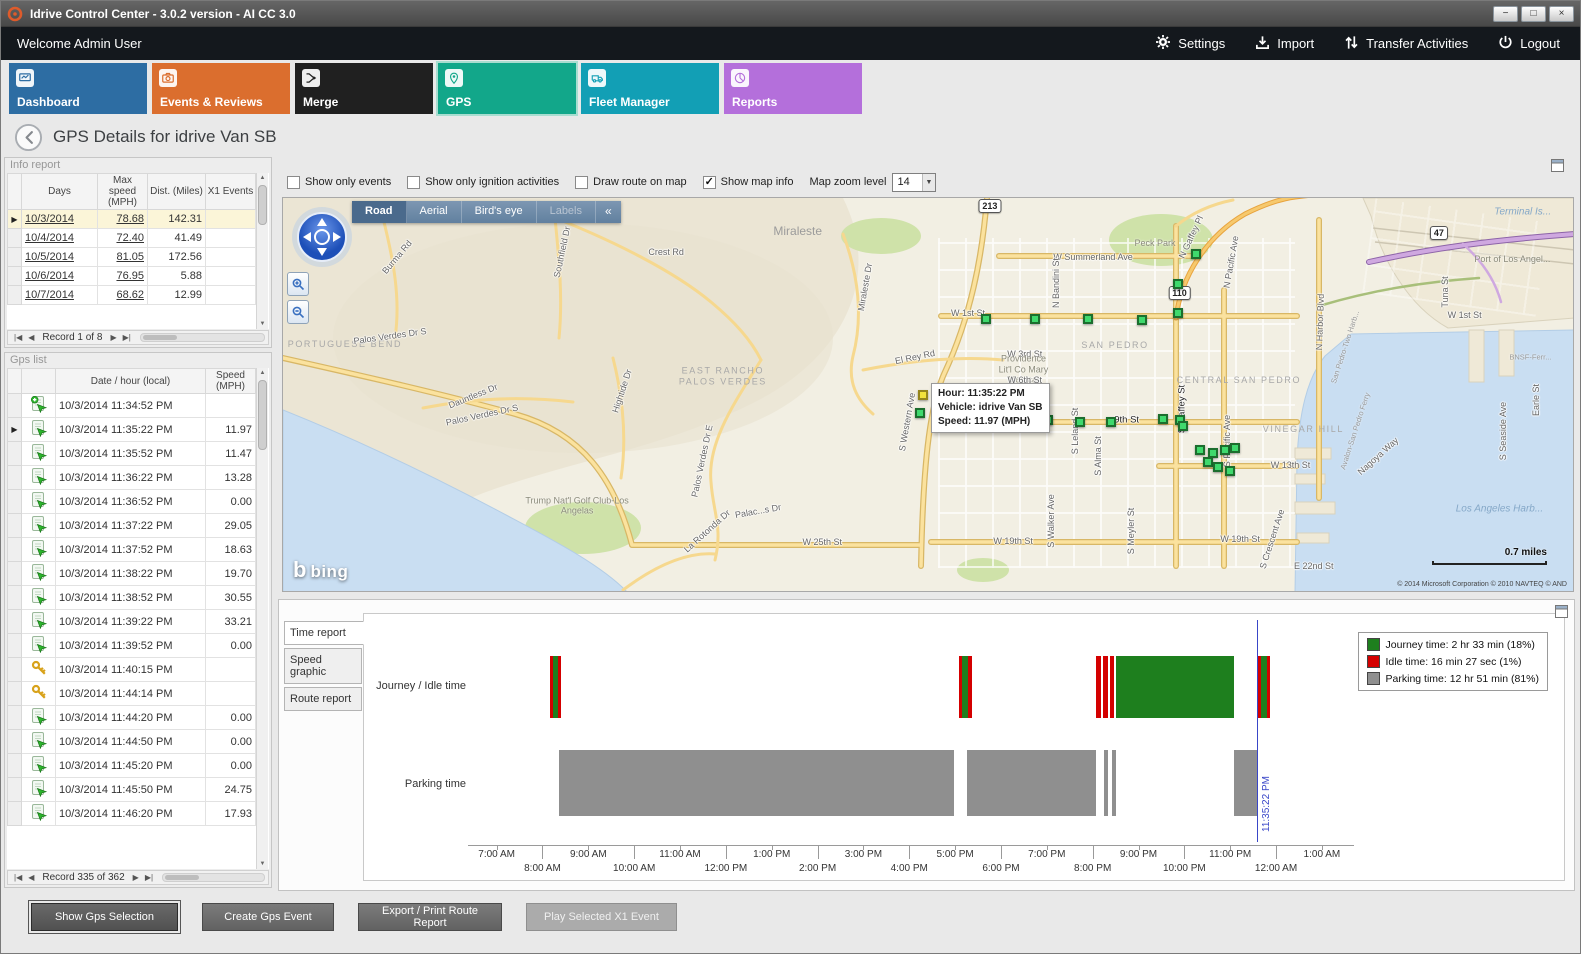 Image resolution: width=1581 pixels, height=954 pixels. What do you see at coordinates (1284, 44) in the screenshot?
I see `import-button: Import` at bounding box center [1284, 44].